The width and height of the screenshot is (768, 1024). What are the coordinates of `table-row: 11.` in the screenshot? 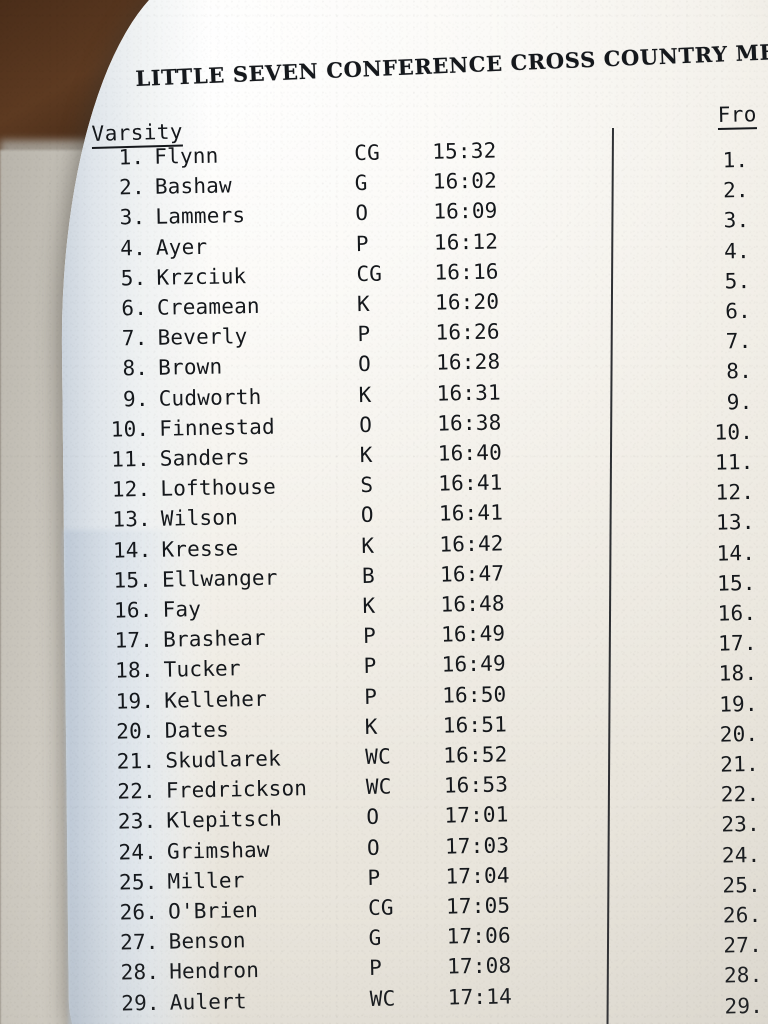 It's located at (731, 462).